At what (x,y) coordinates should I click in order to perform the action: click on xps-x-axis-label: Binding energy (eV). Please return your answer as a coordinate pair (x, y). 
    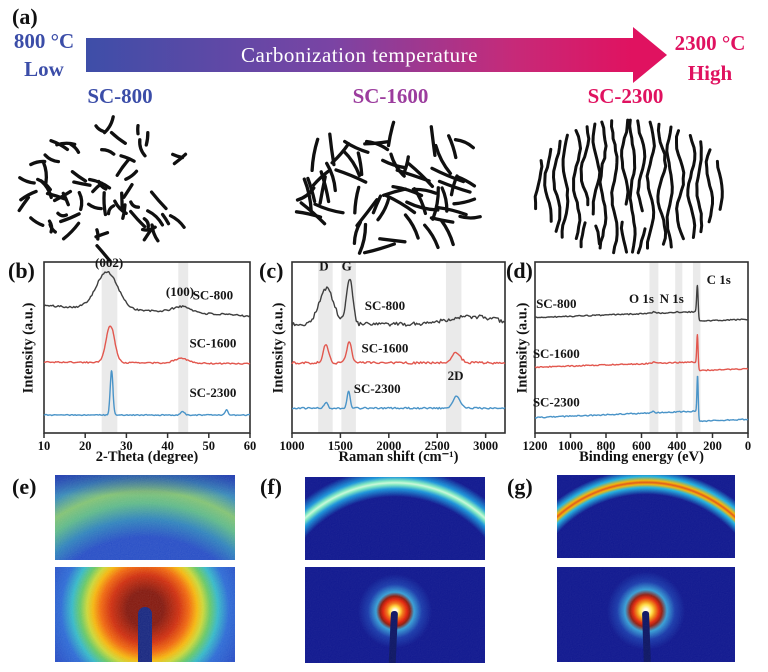
    Looking at the image, I should click on (641, 457).